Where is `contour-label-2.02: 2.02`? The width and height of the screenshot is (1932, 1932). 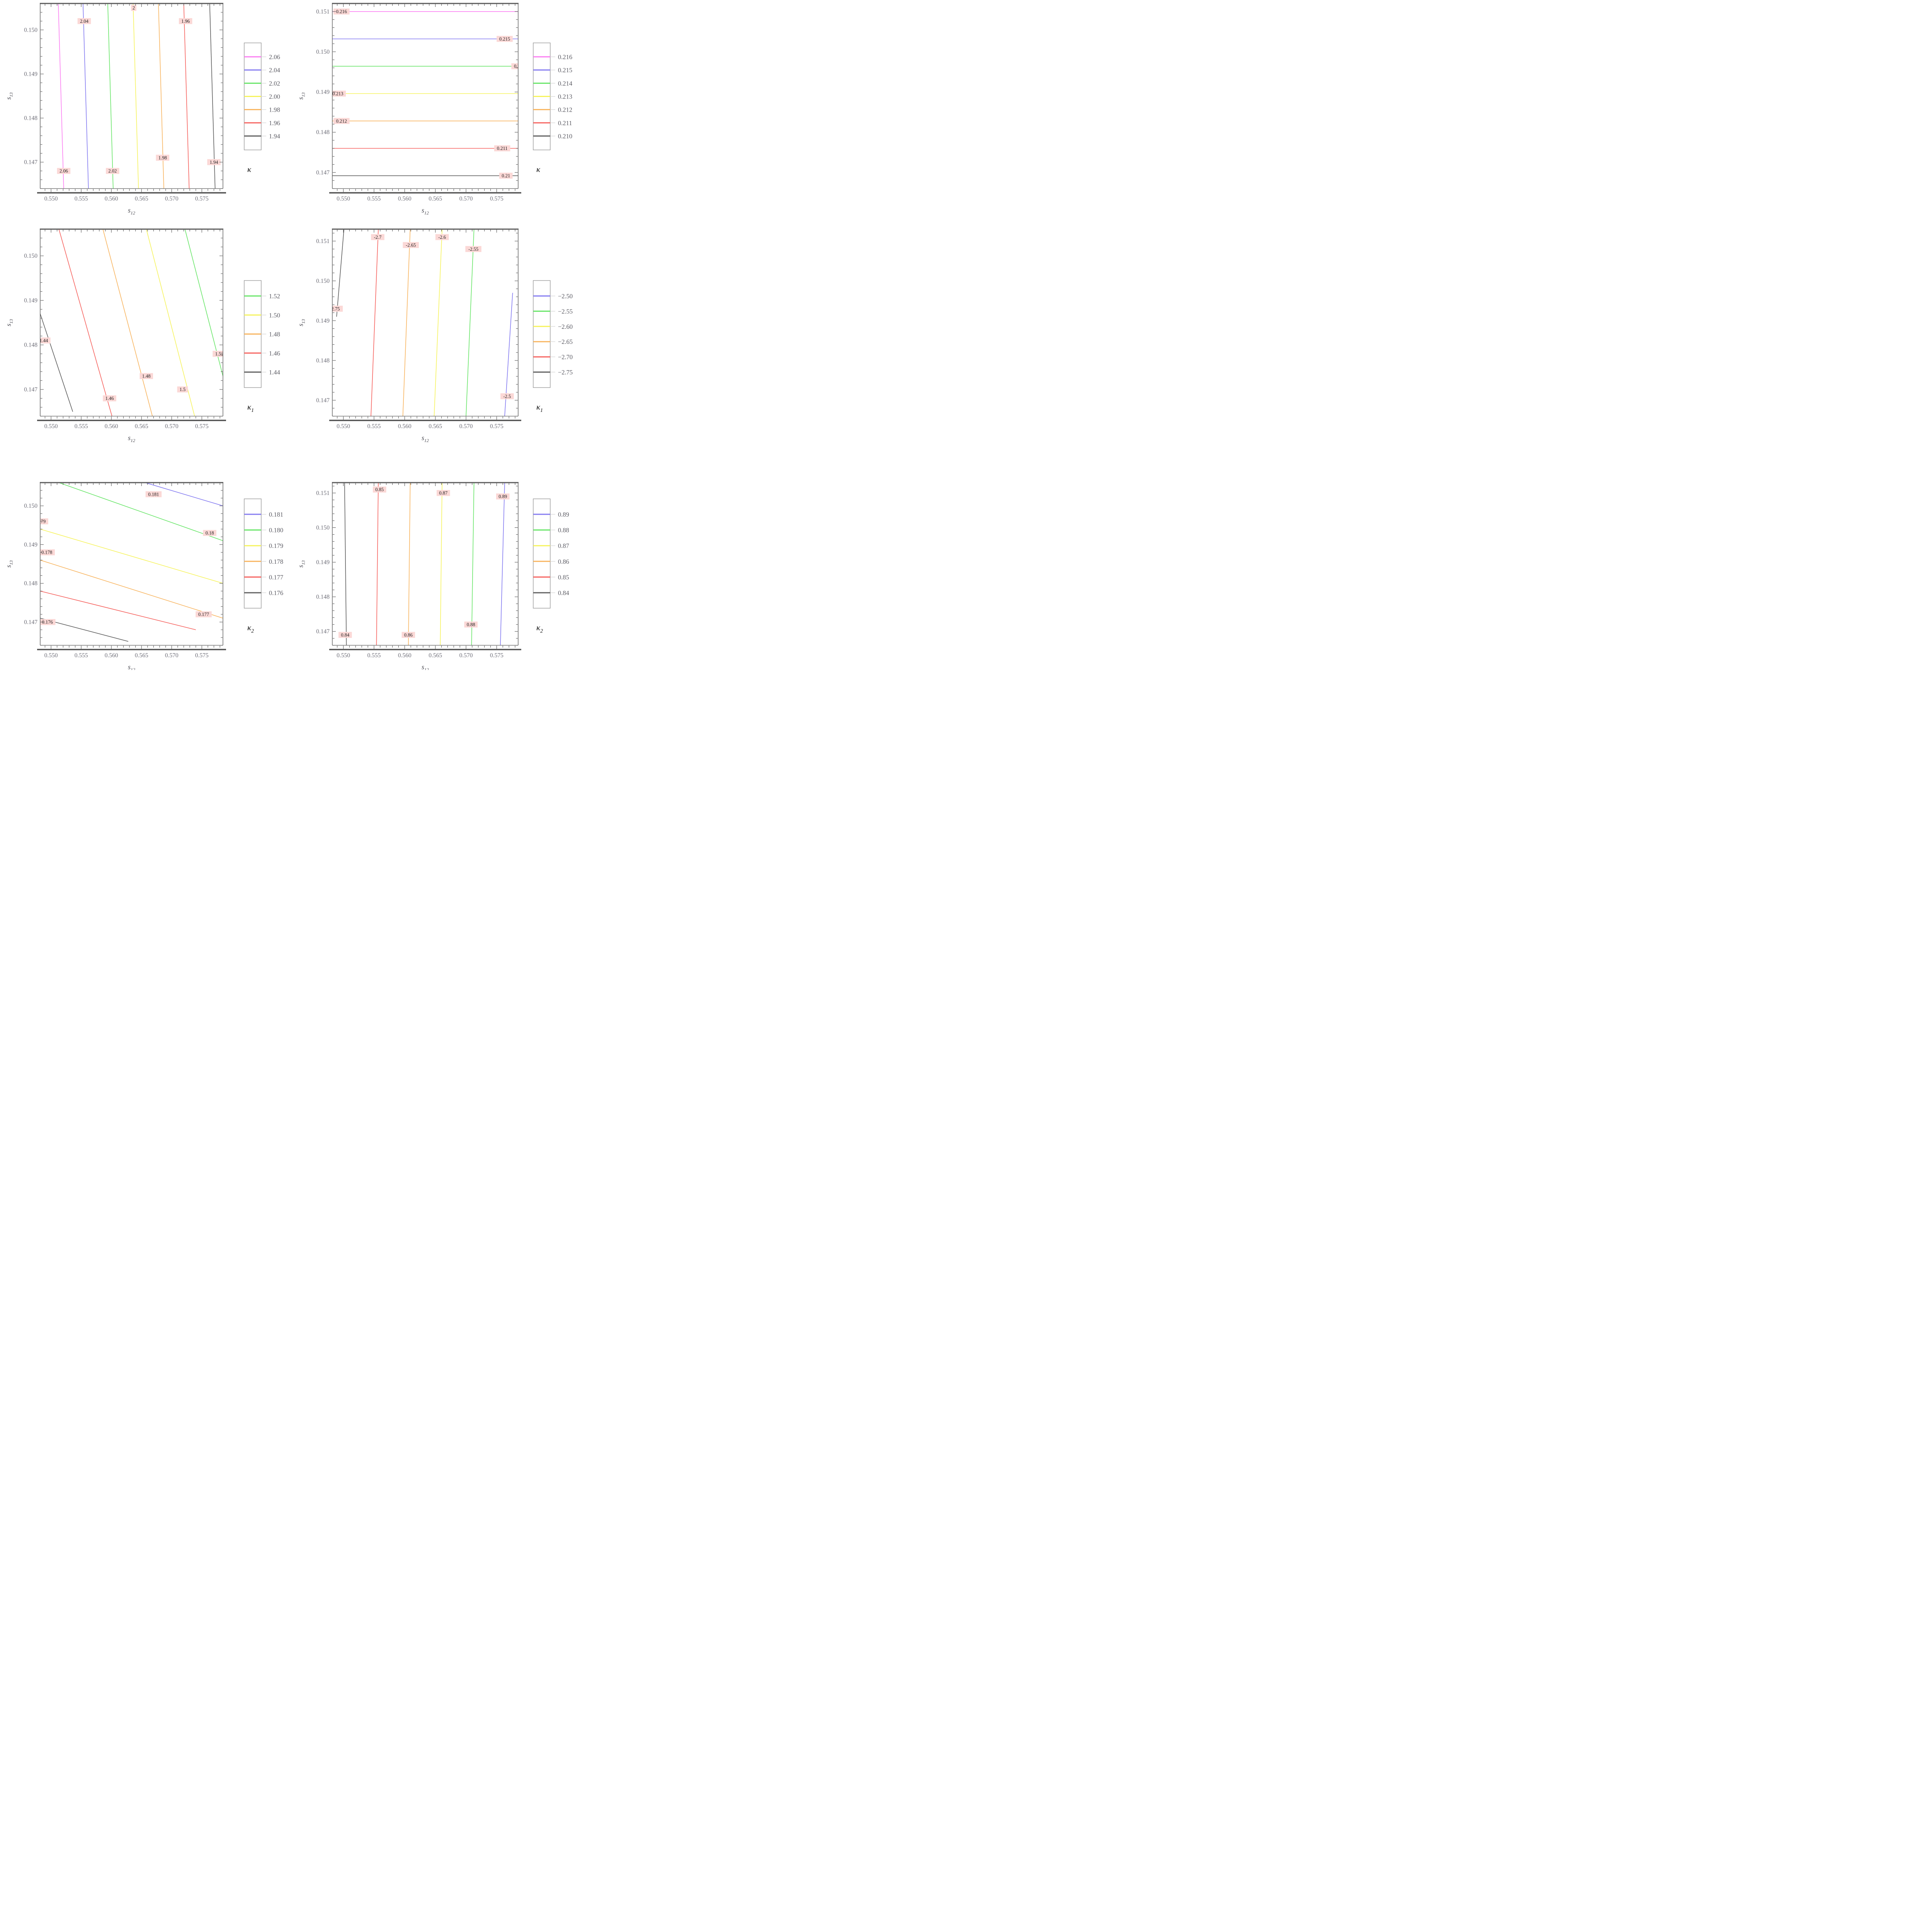
contour-label-2.02: 2.02 is located at coordinates (112, 171).